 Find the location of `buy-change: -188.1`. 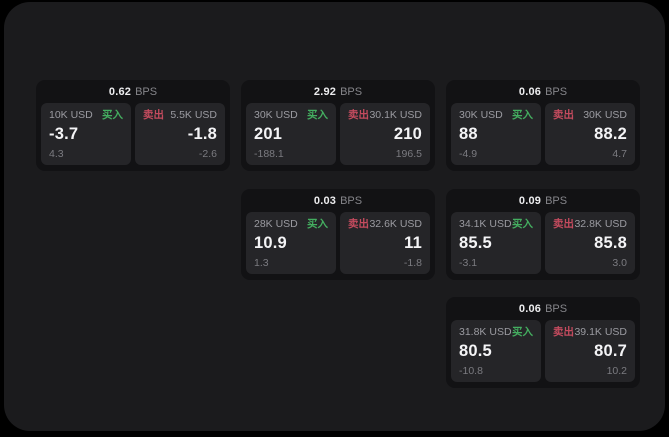

buy-change: -188.1 is located at coordinates (269, 153).